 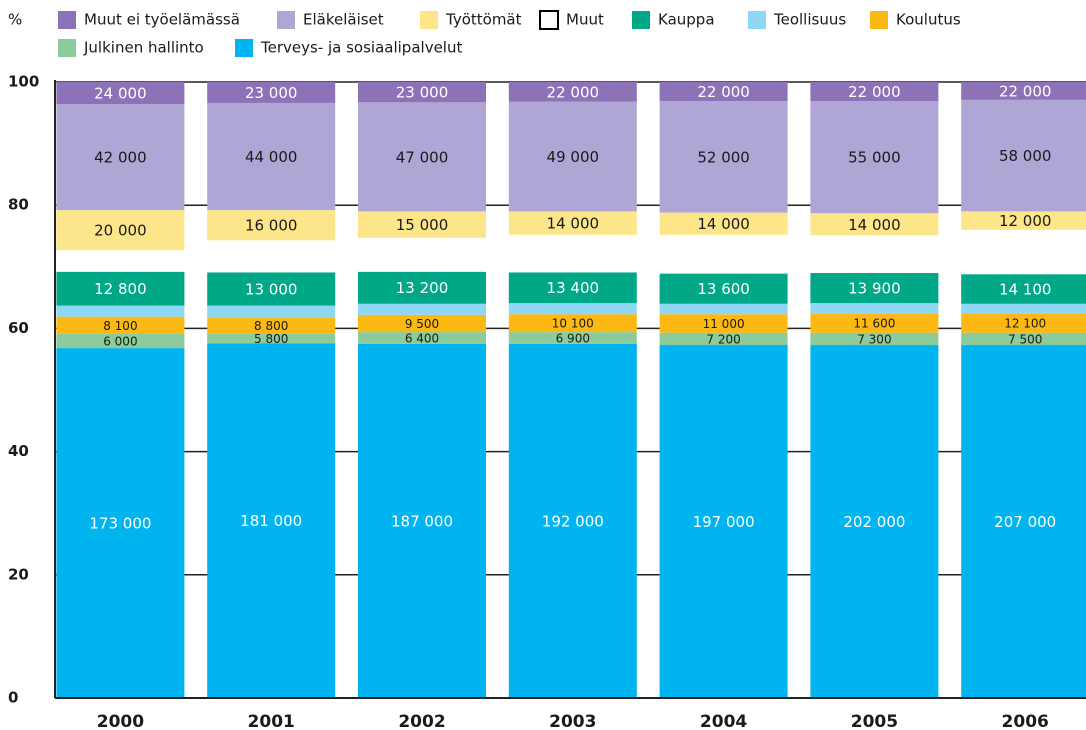 What do you see at coordinates (13, 698) in the screenshot?
I see `y-tick-label: 0` at bounding box center [13, 698].